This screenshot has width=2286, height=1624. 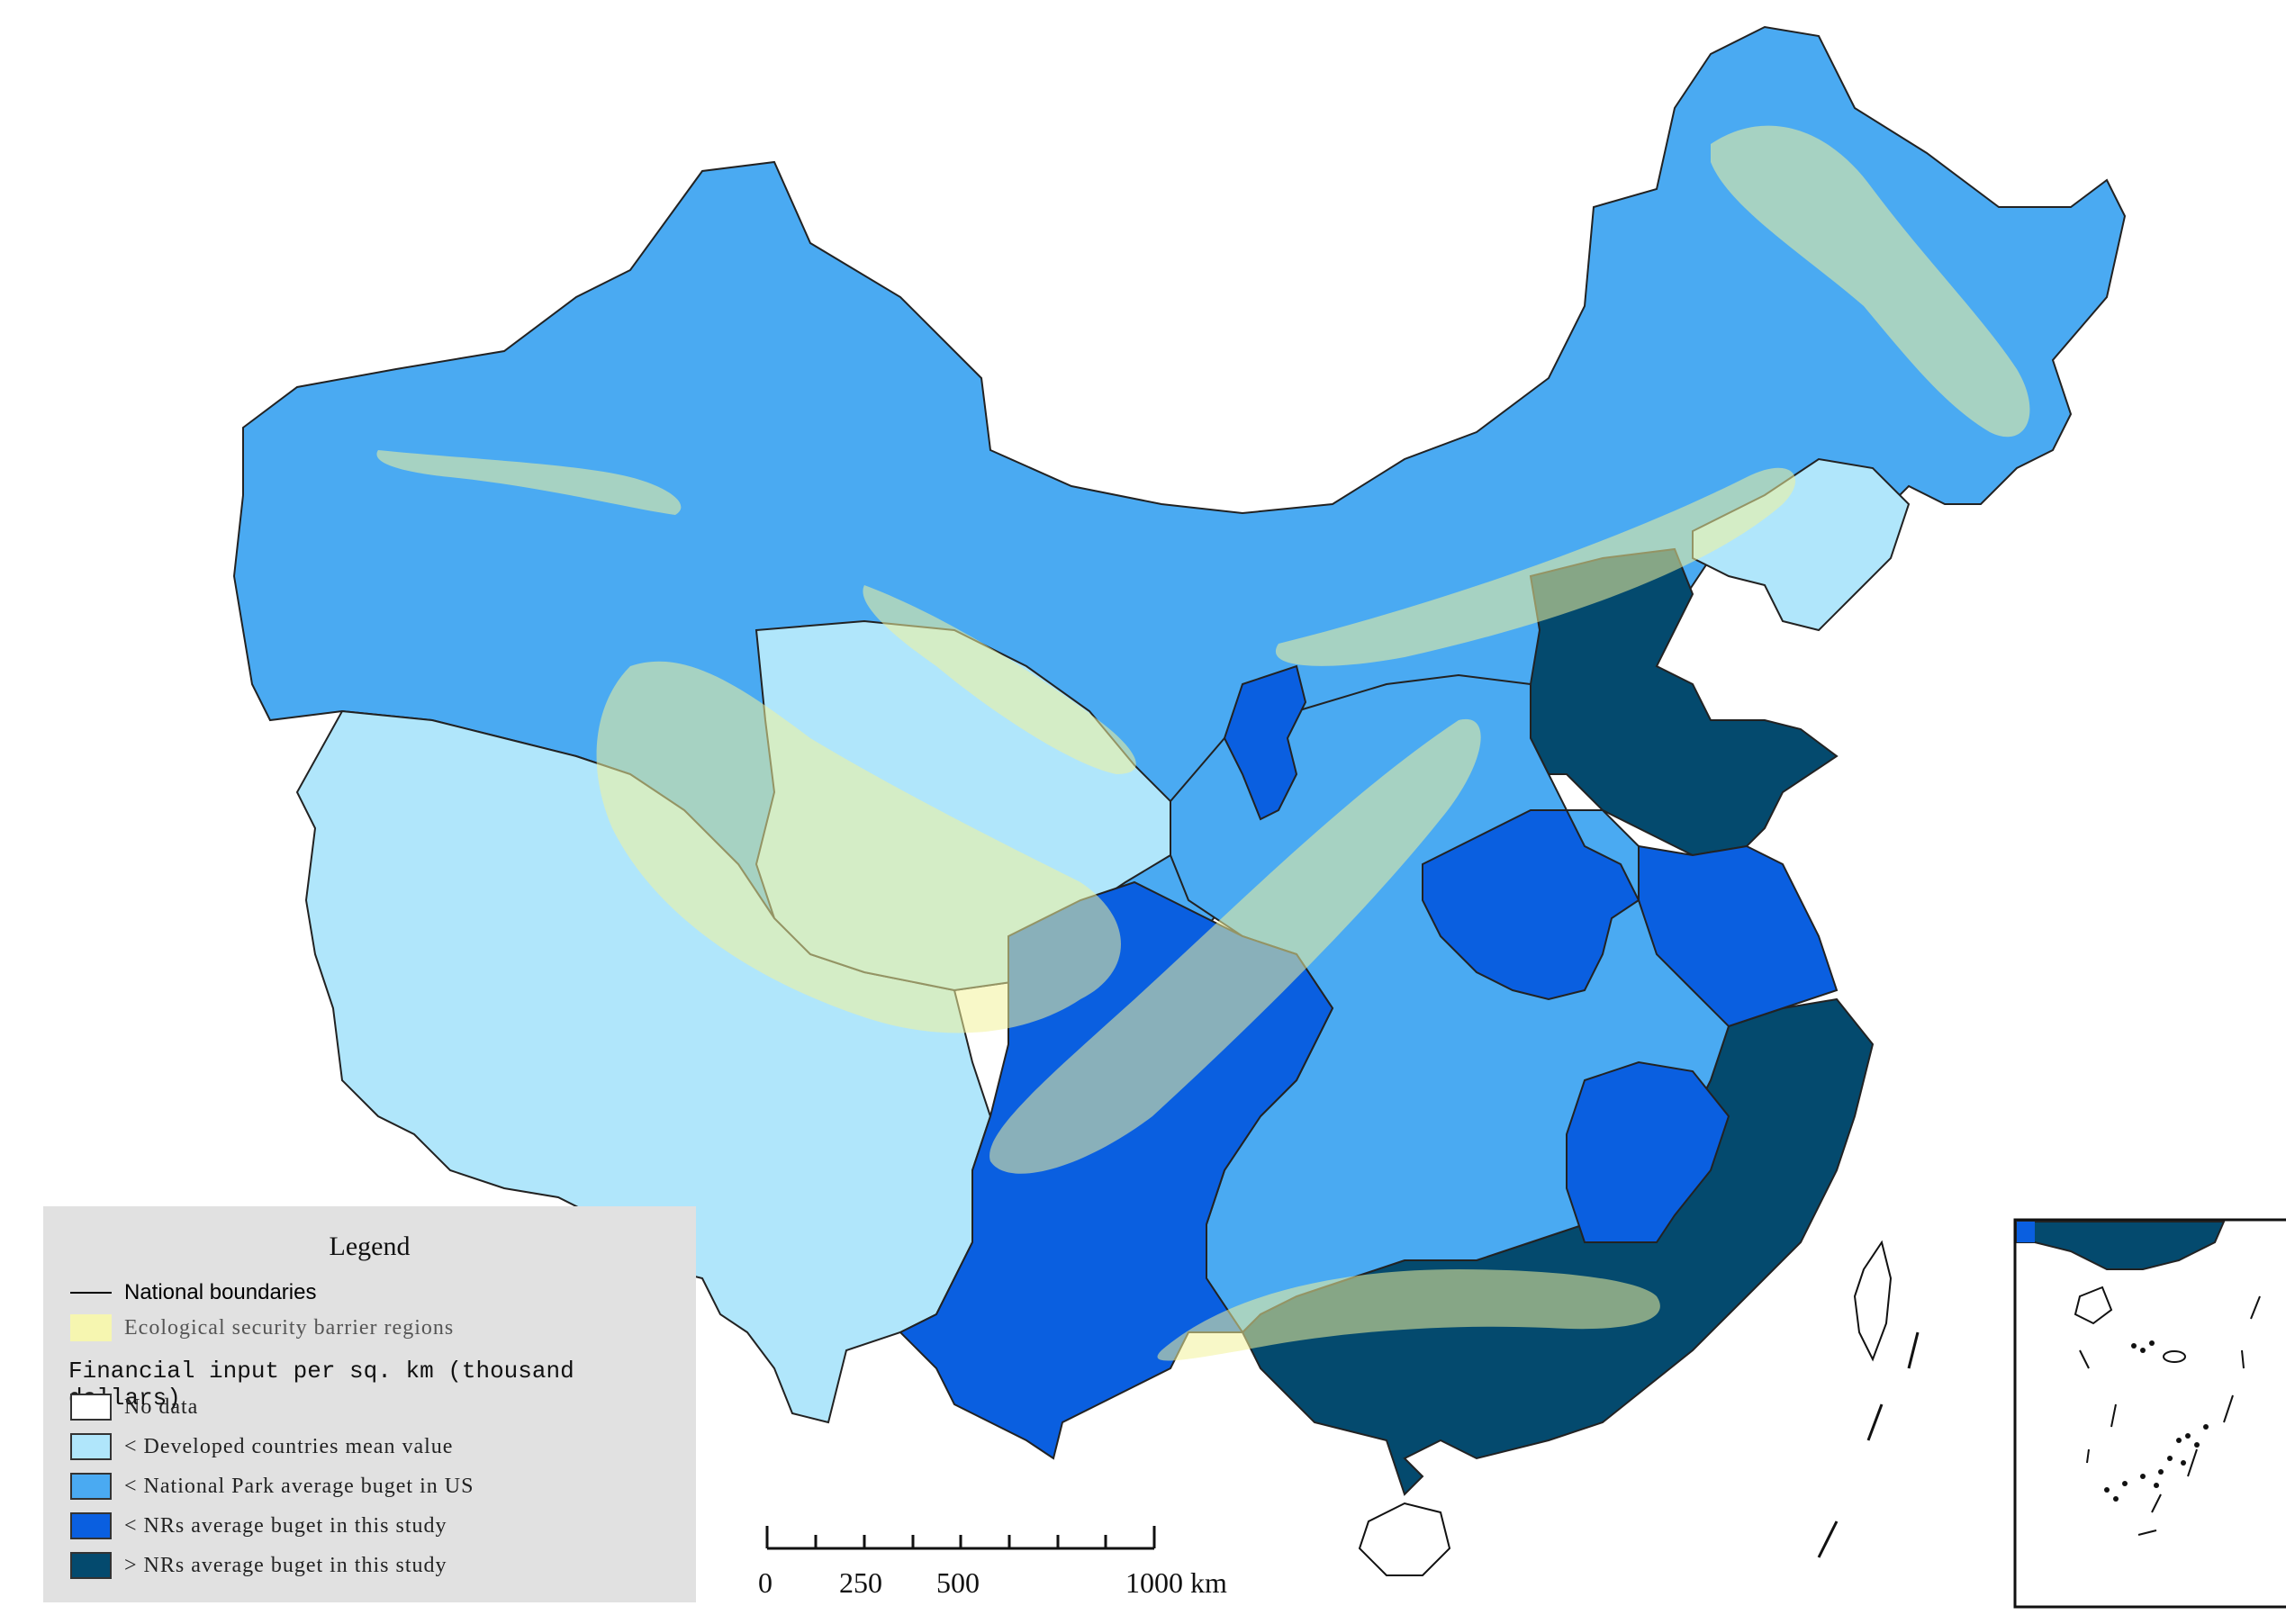 What do you see at coordinates (91, 1486) in the screenshot?
I see `medium-blue-swatch-icon` at bounding box center [91, 1486].